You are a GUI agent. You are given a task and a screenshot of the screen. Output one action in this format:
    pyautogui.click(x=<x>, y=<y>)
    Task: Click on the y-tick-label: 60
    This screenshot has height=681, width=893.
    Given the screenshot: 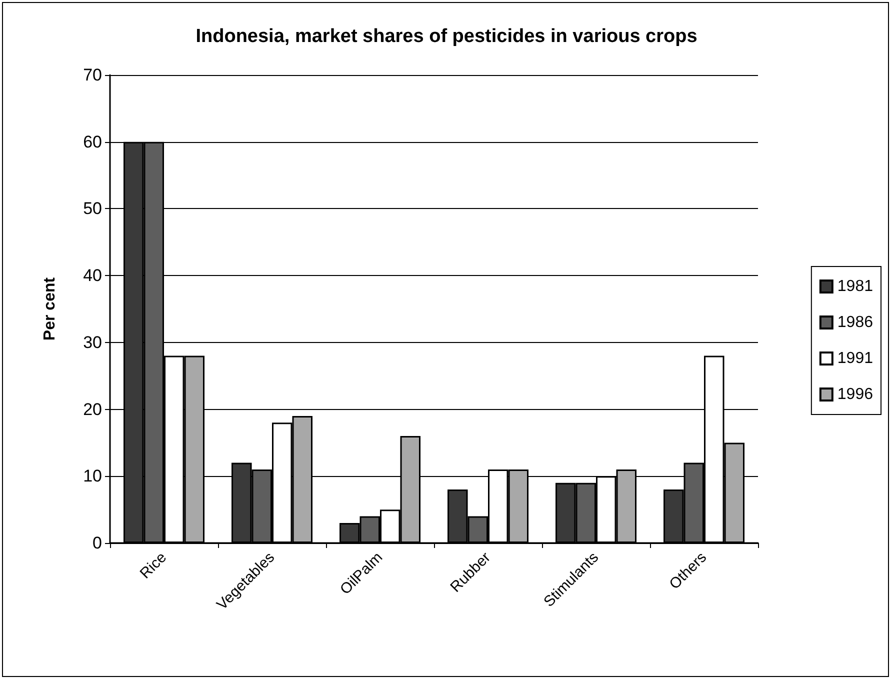 What is the action you would take?
    pyautogui.click(x=92, y=142)
    